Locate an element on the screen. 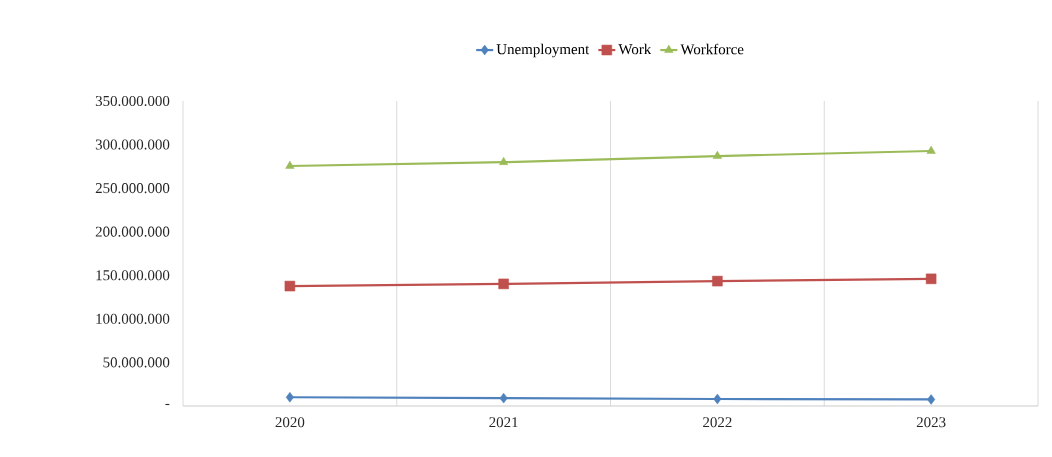 This screenshot has width=1052, height=457. legend-label: Workforce is located at coordinates (712, 49).